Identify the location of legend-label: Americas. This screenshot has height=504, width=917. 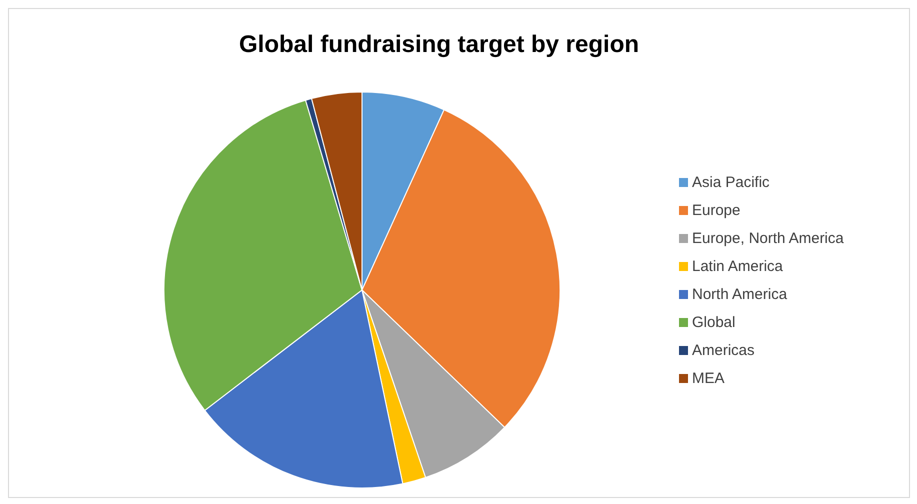
(723, 350).